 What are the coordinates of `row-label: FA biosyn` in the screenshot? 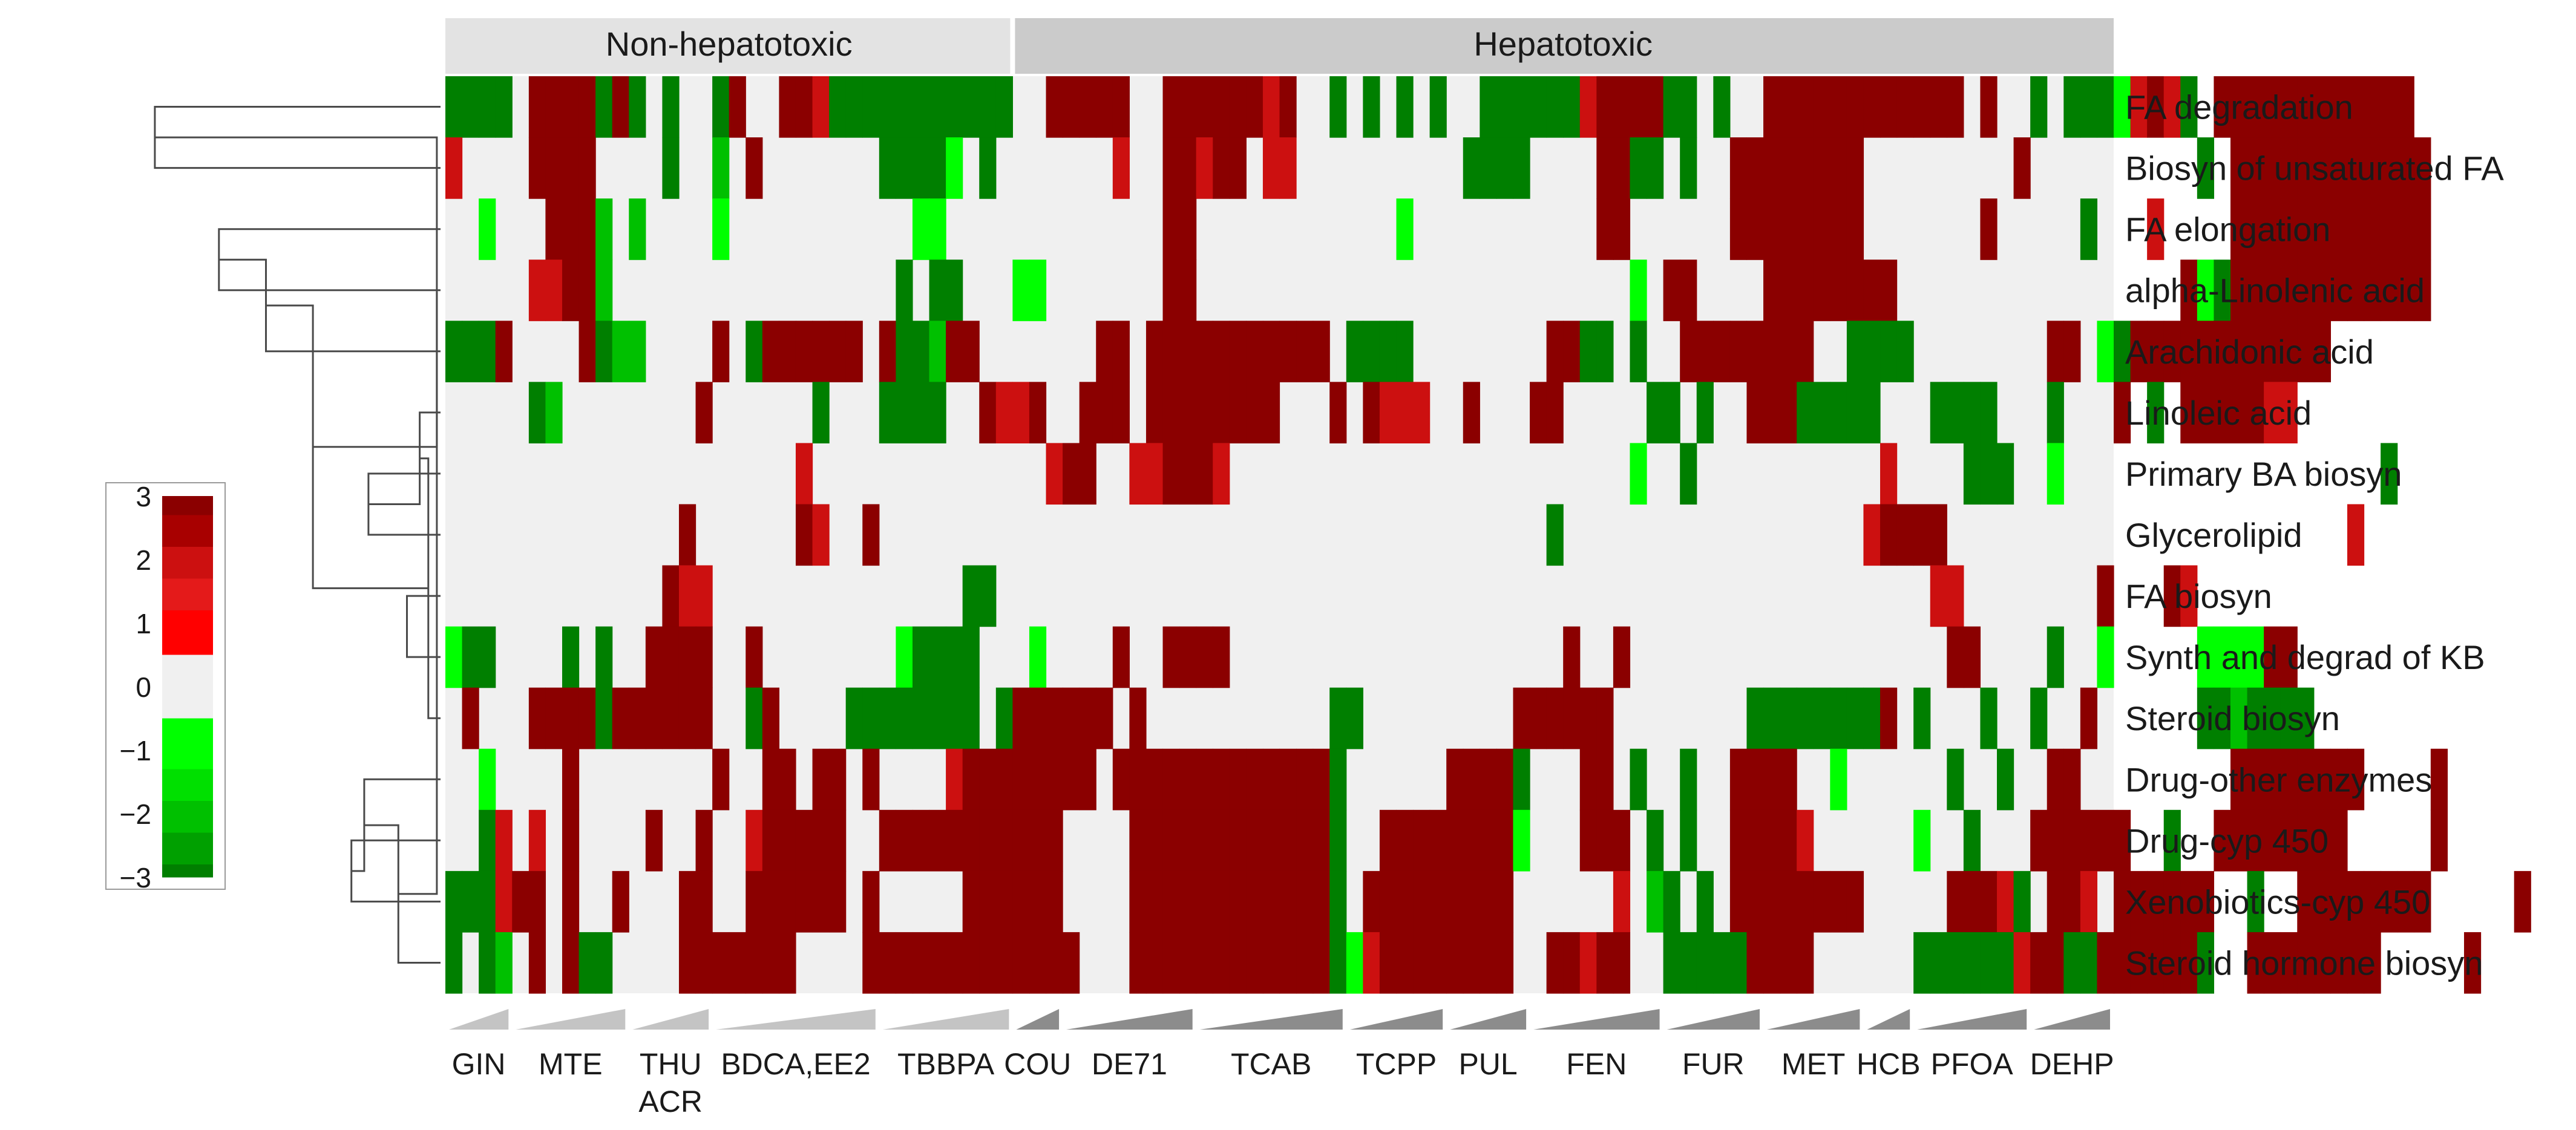 It's located at (2198, 596).